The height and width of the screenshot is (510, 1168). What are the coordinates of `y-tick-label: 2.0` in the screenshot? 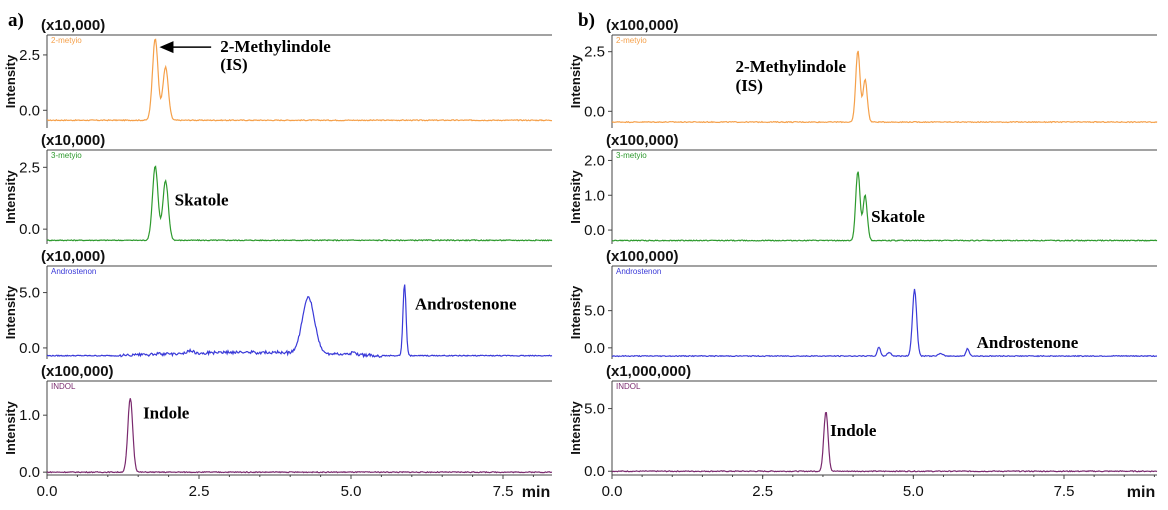 It's located at (594, 160).